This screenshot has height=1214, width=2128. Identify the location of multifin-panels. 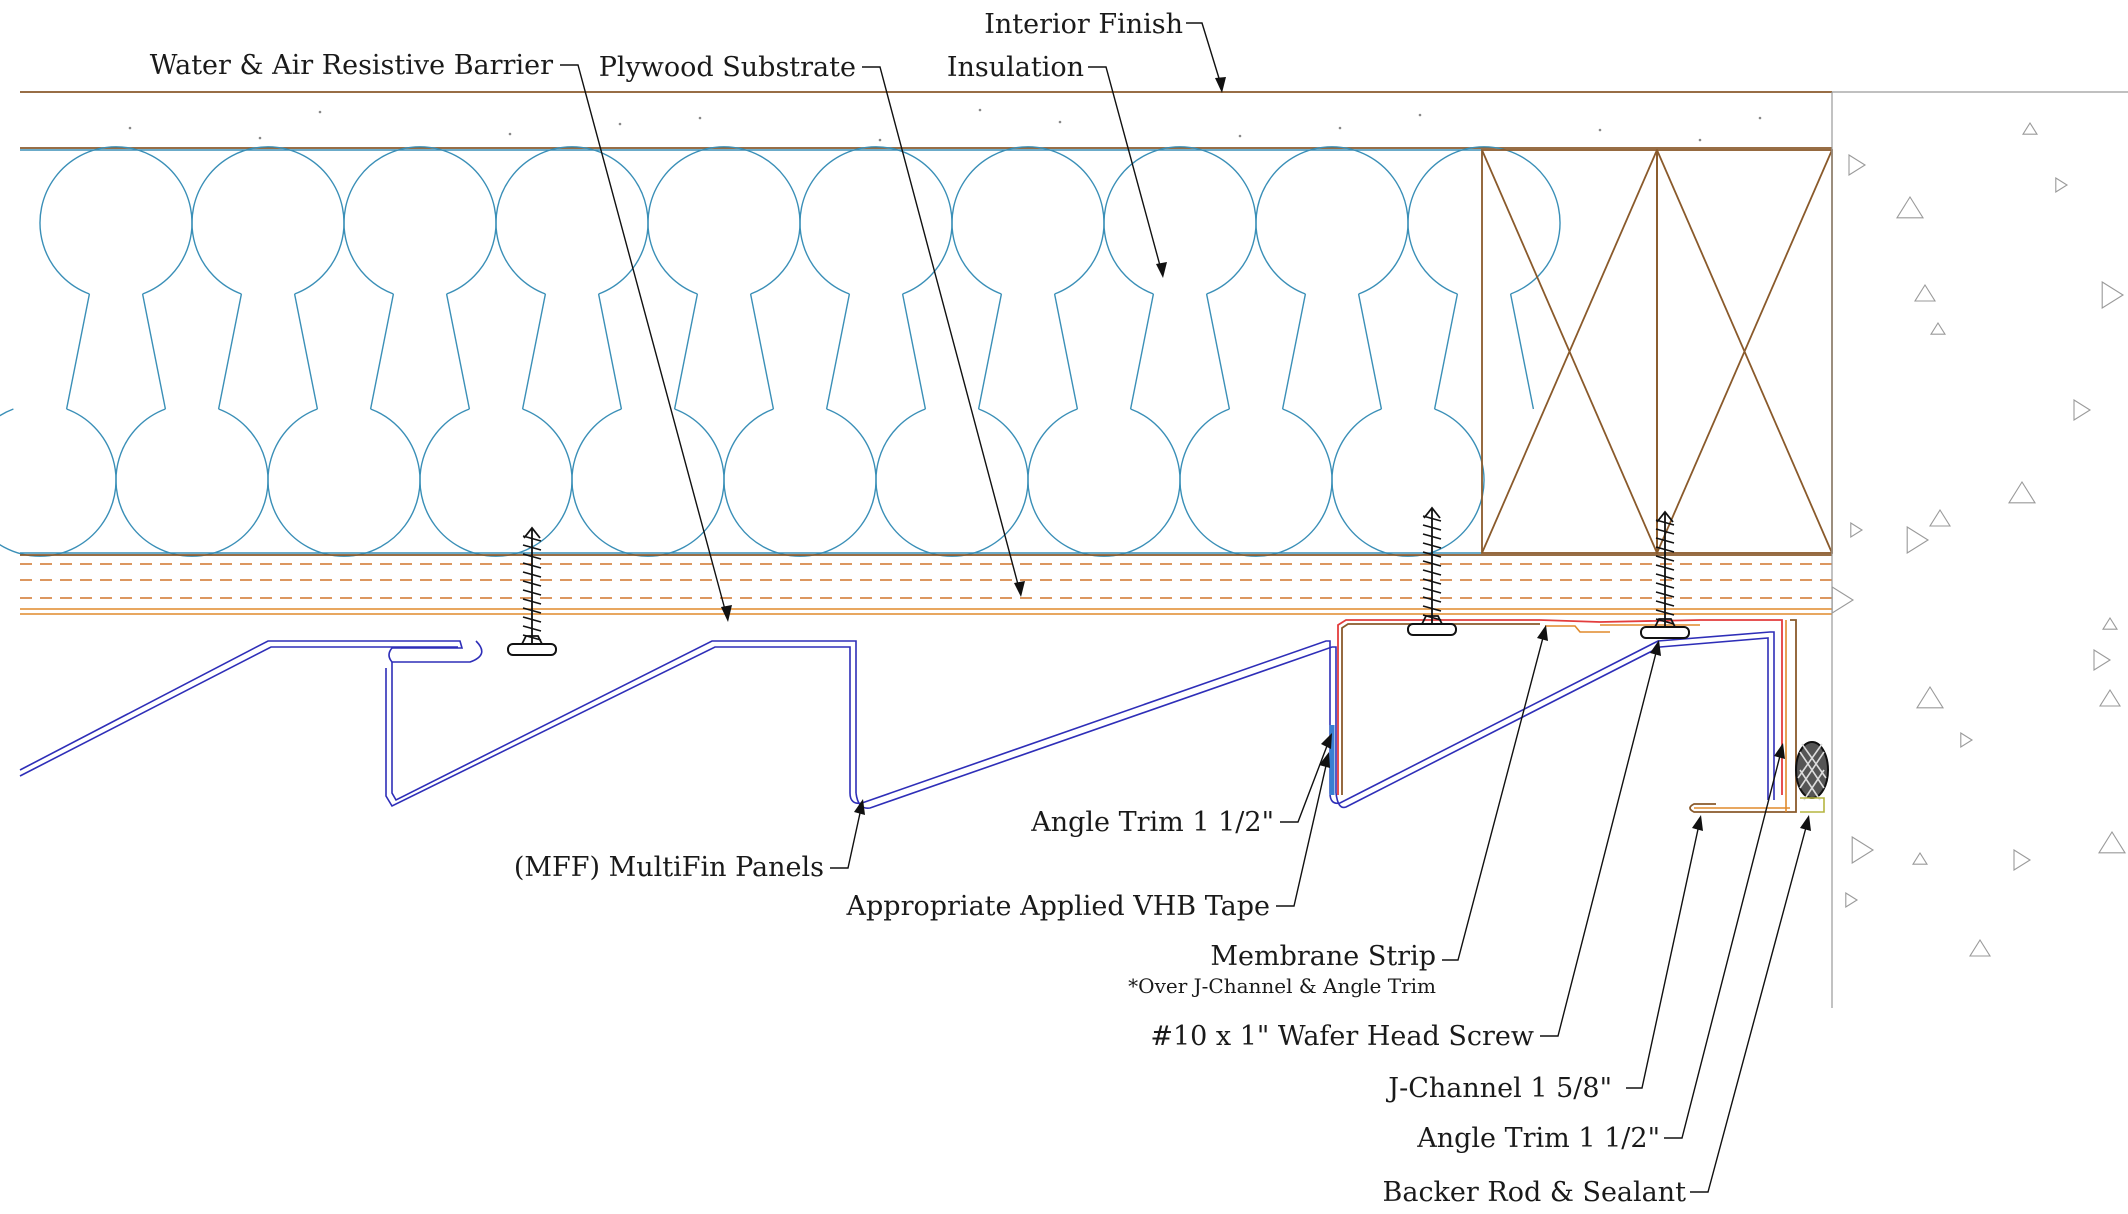
(897, 720).